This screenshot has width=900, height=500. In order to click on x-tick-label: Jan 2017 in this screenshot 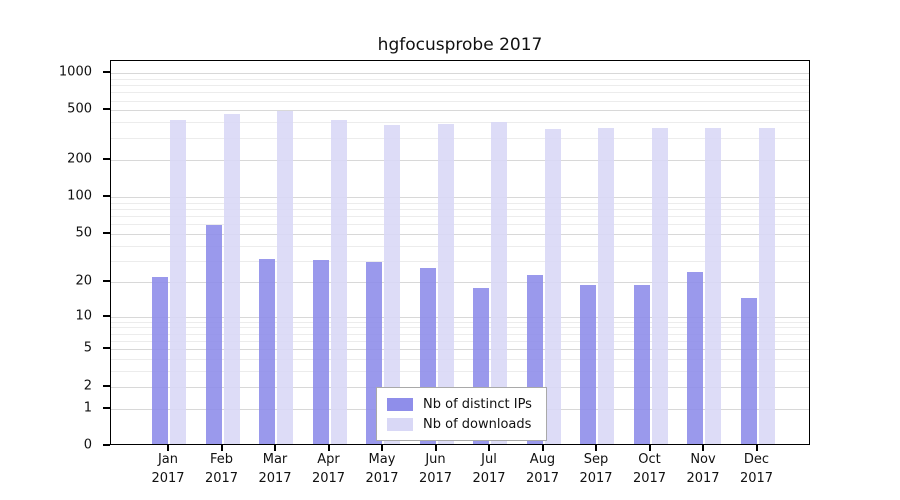, I will do `click(168, 469)`.